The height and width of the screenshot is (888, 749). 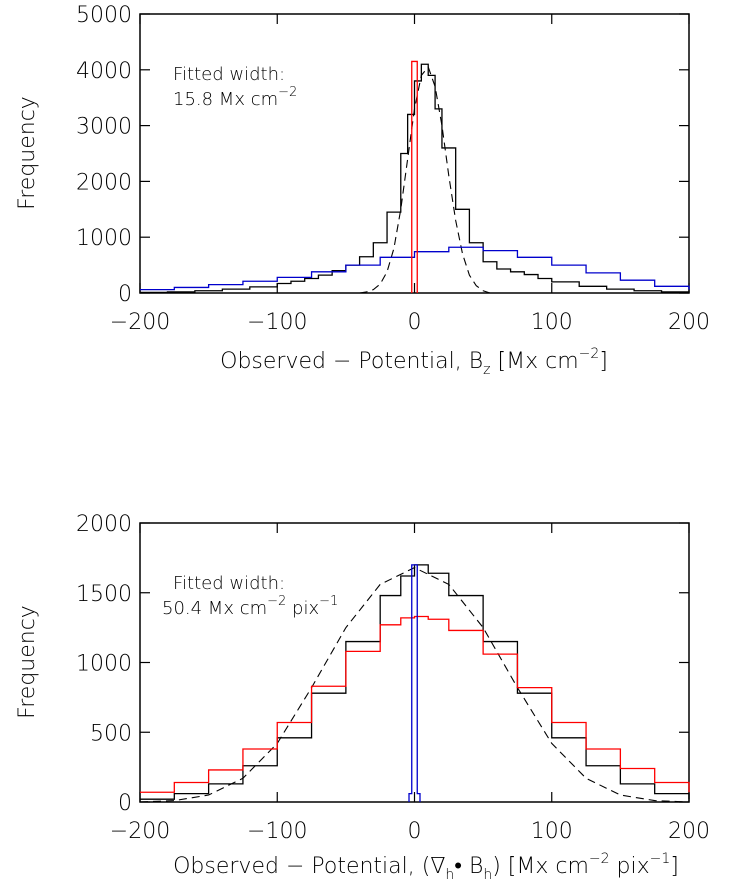 What do you see at coordinates (540, 866) in the screenshot?
I see `bottom-x-axis-title-unit: ) [Mx cm` at bounding box center [540, 866].